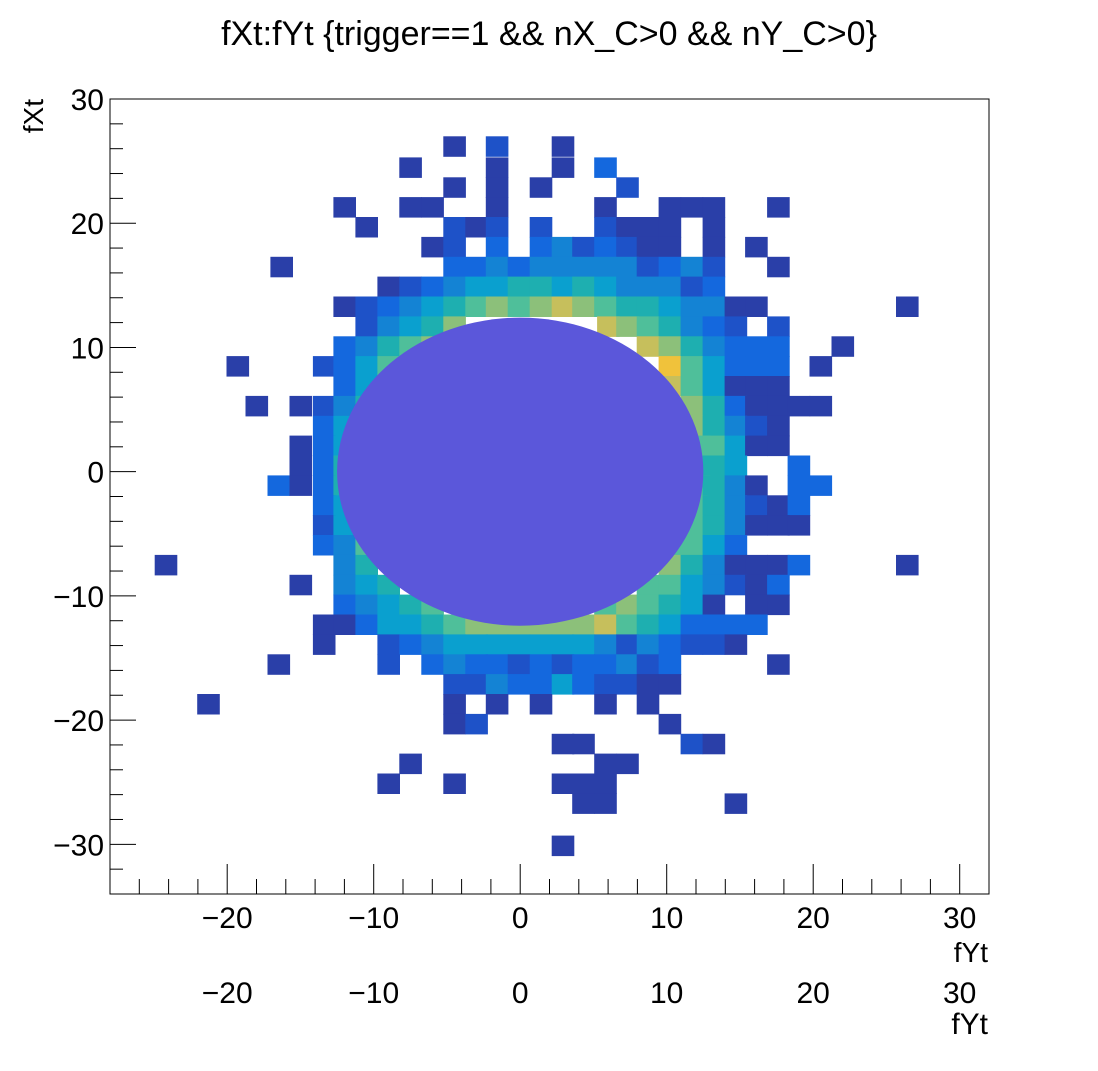 The height and width of the screenshot is (1071, 1098). I want to click on y-axis-label: fXt, so click(33, 116).